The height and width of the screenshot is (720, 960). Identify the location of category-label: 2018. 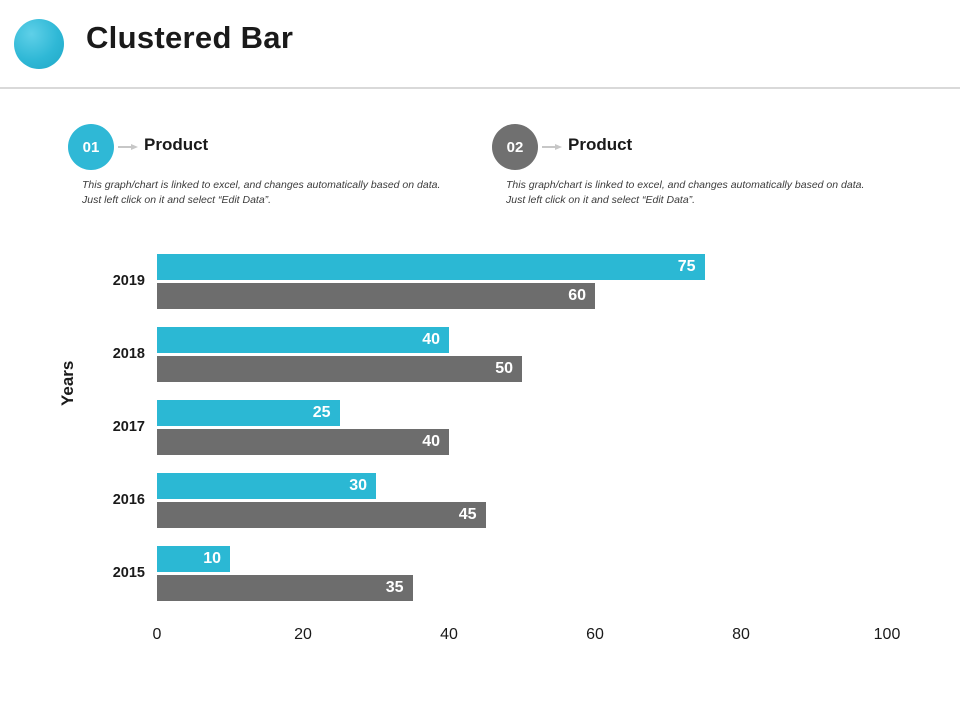
(128, 354).